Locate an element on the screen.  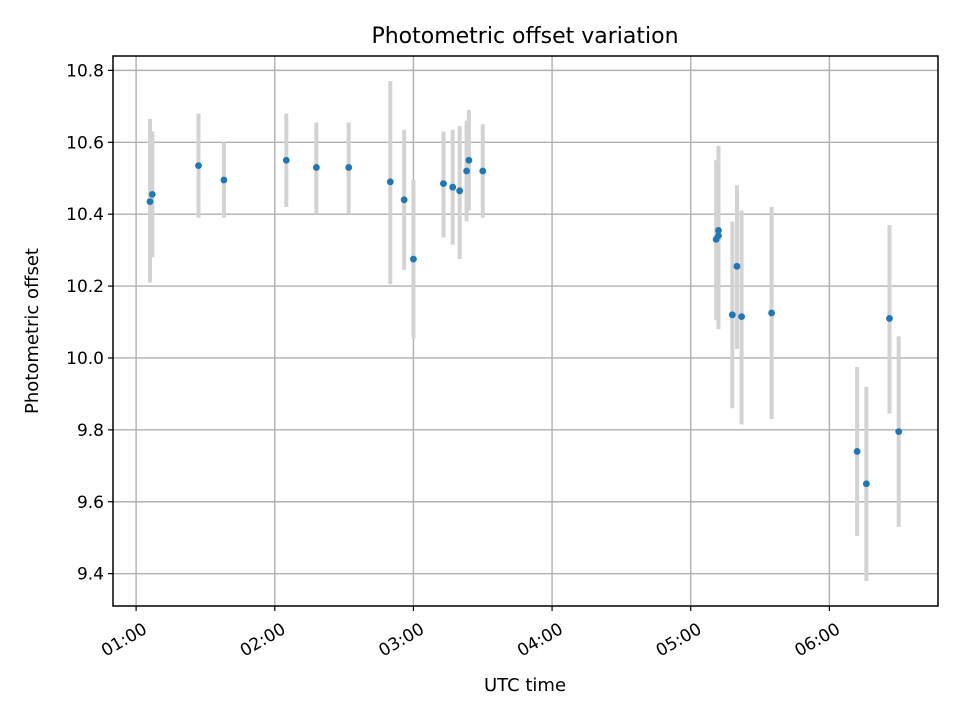
x-tick-label: 02:00 is located at coordinates (263, 640).